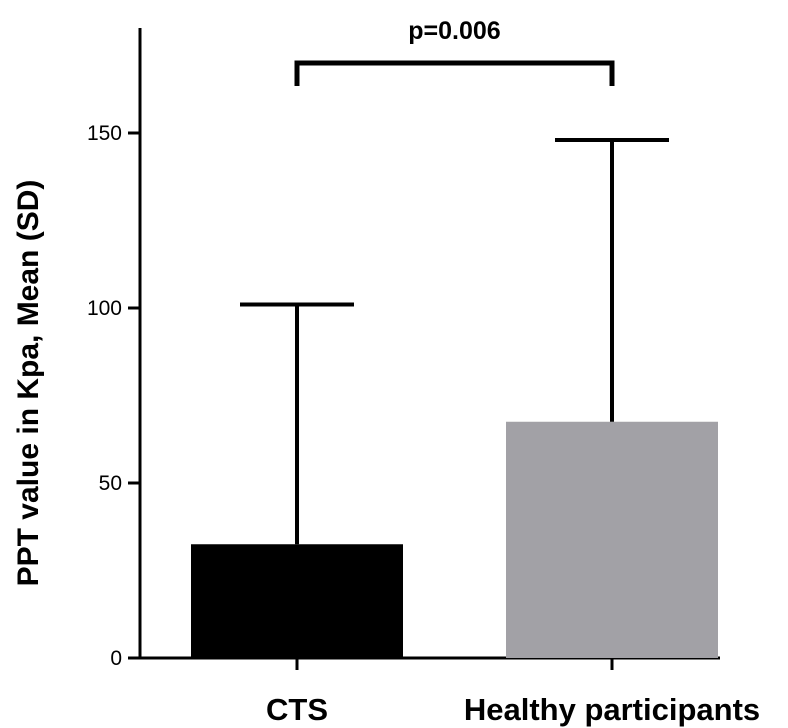  I want to click on x-category-label: CTS, so click(297, 709).